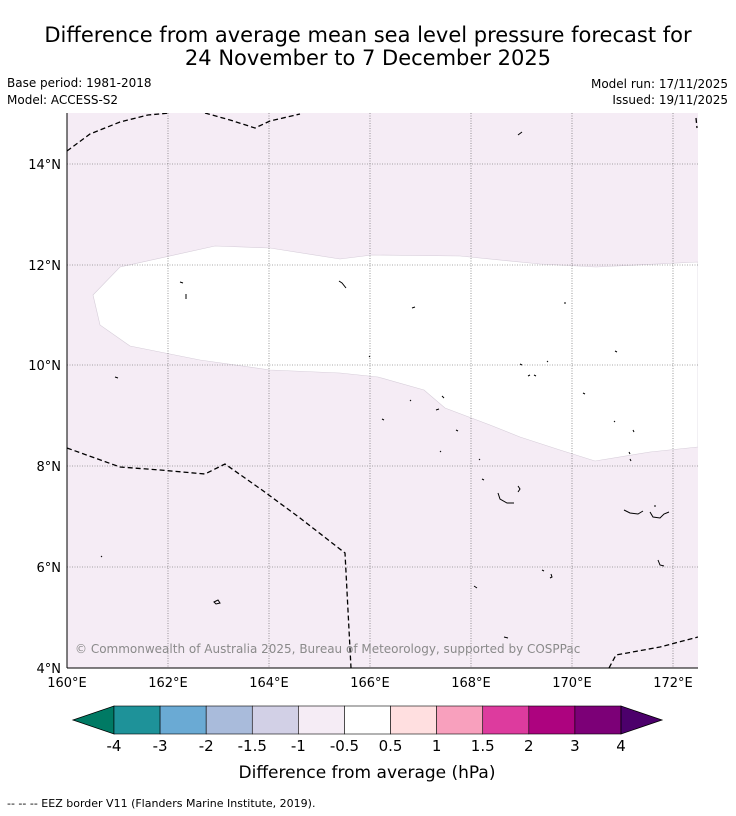 The height and width of the screenshot is (816, 736). I want to click on colorbar-tick-label: -3, so click(160, 746).